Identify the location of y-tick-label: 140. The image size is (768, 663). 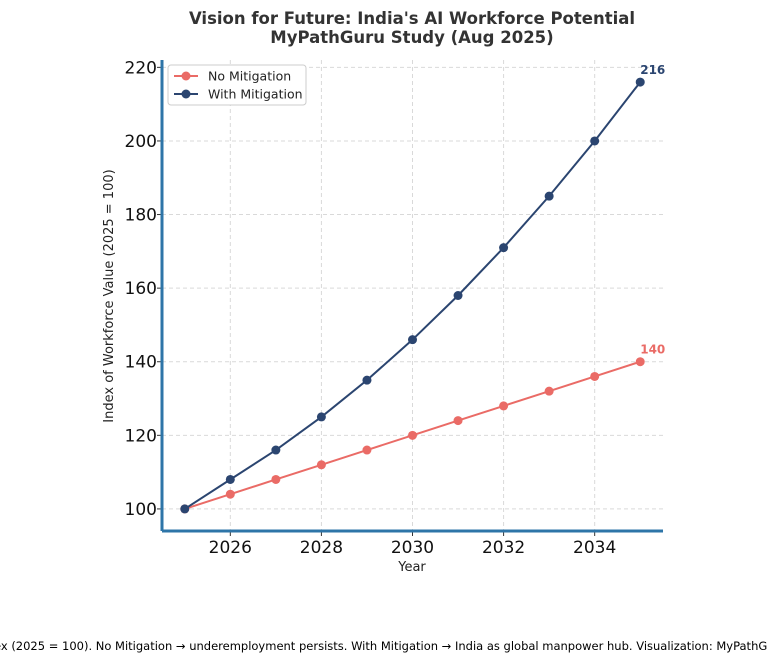
(141, 363).